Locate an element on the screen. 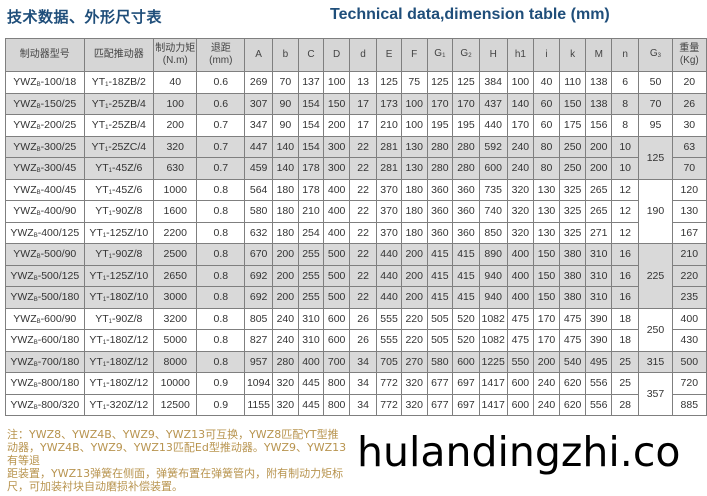  cell-value: 8000 is located at coordinates (175, 361).